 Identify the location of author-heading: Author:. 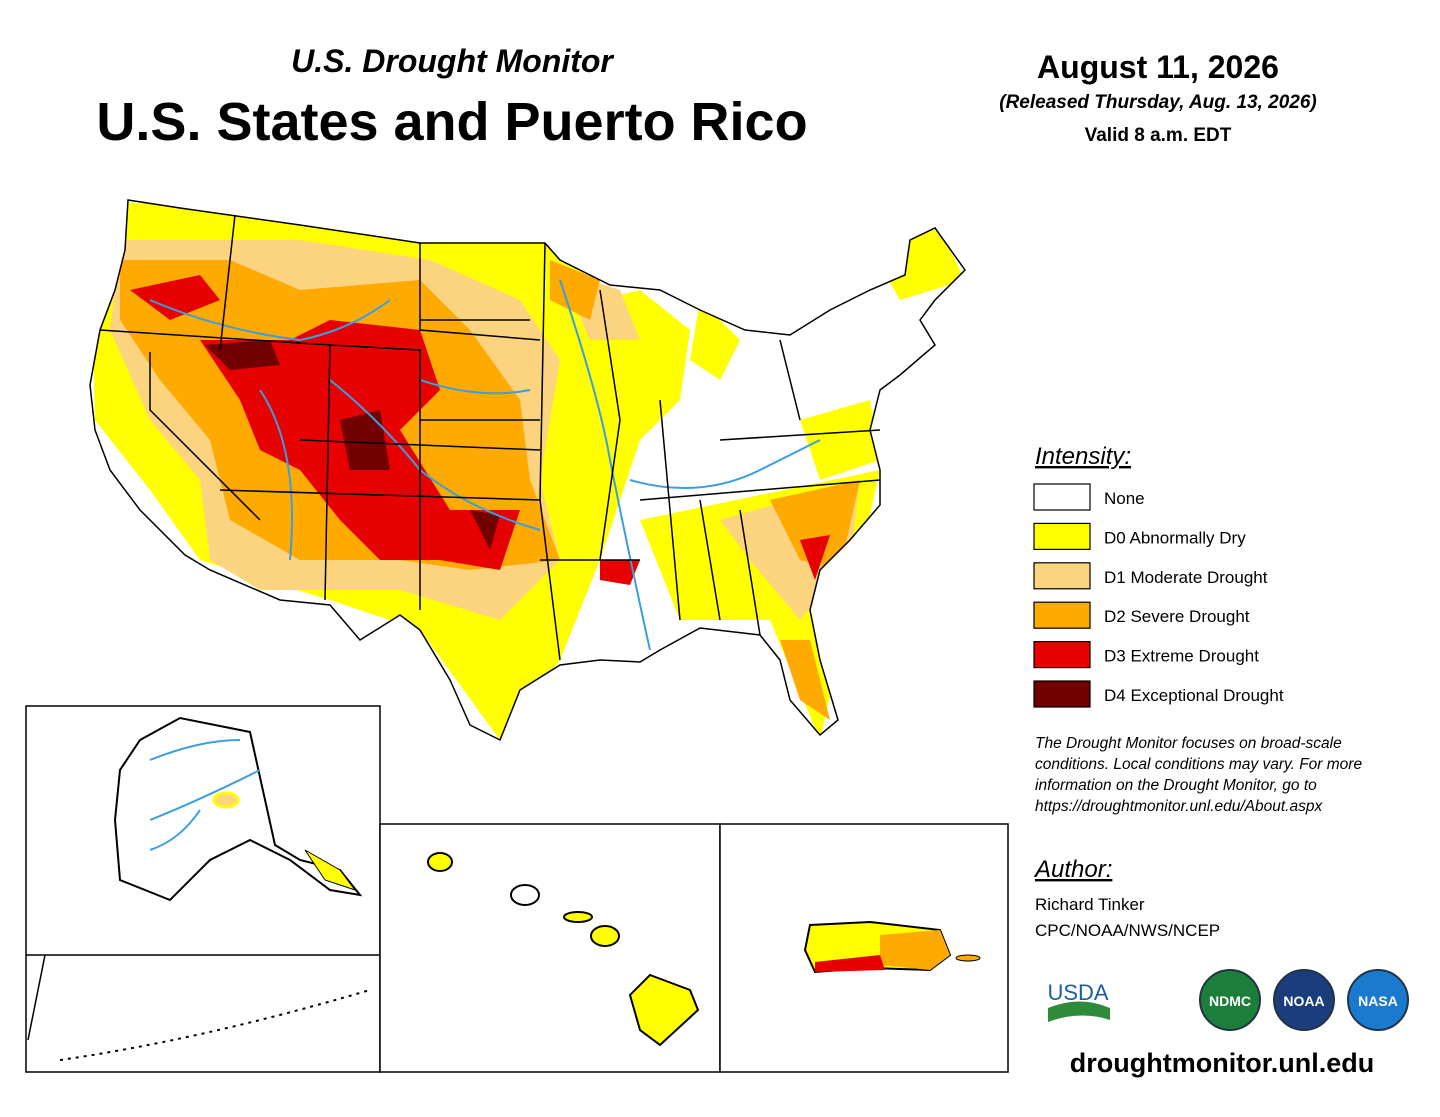
(1072, 869).